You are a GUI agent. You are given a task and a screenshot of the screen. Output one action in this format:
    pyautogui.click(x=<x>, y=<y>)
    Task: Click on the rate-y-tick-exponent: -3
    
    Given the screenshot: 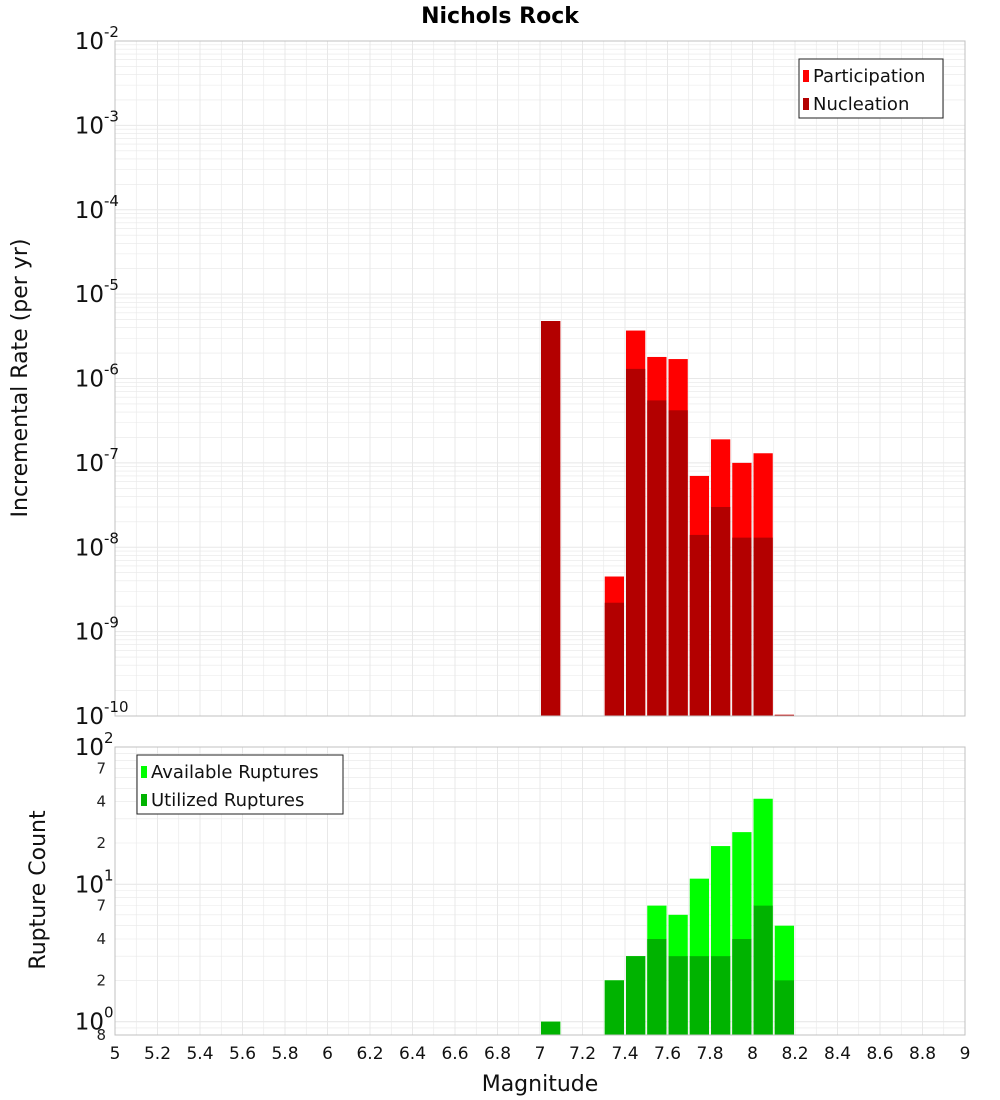 What is the action you would take?
    pyautogui.click(x=111, y=116)
    